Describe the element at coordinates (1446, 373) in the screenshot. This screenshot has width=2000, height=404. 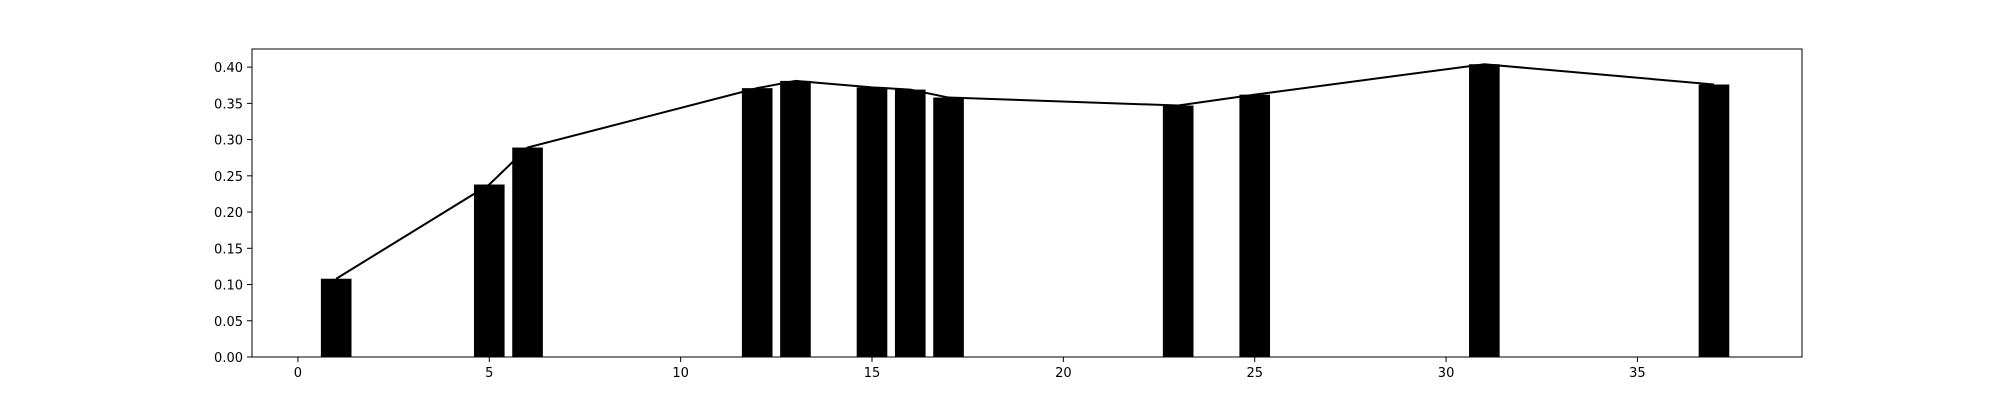
I see `x-tick-label: 30` at that location.